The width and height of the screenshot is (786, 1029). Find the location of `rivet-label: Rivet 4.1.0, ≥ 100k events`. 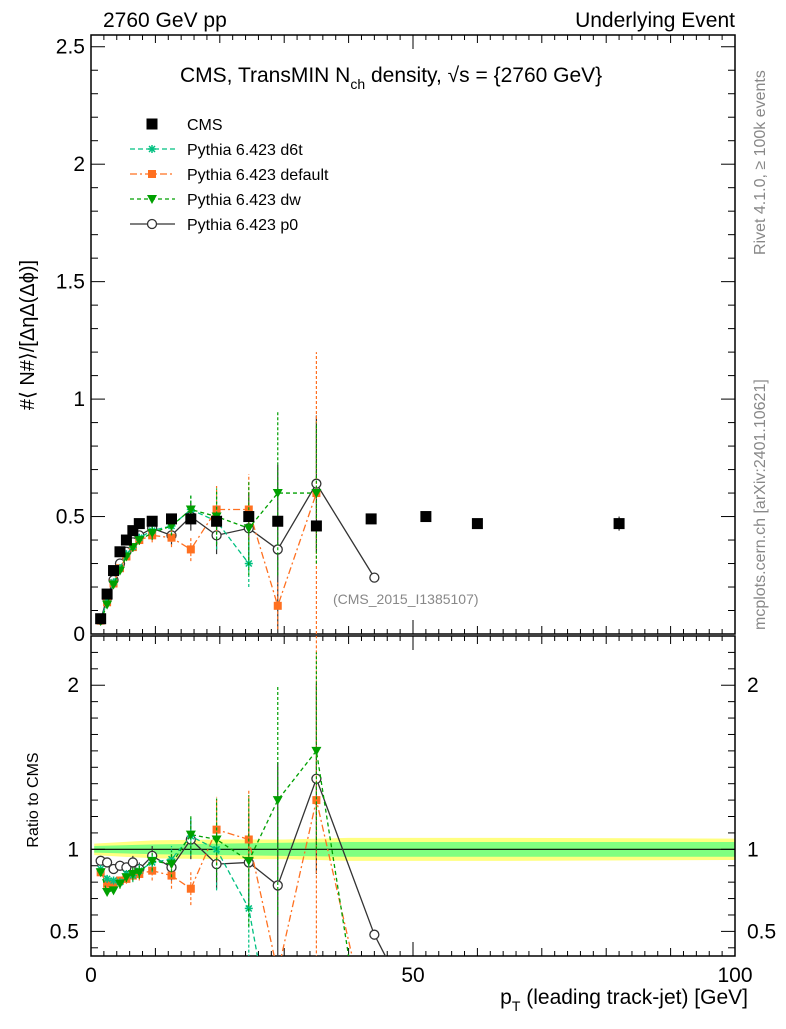

rivet-label: Rivet 4.1.0, ≥ 100k events is located at coordinates (760, 162).